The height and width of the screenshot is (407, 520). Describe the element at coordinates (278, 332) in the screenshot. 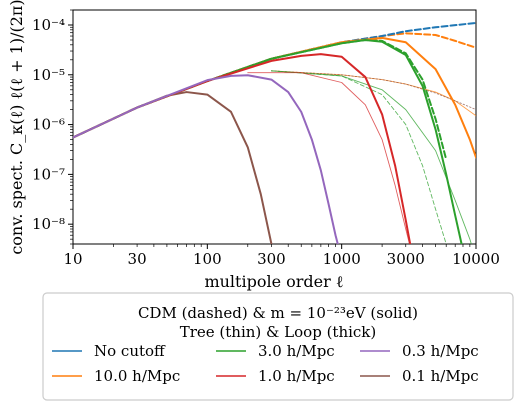

I see `legend-title-line-2: Tree (thin) & Loop (thick)` at that location.